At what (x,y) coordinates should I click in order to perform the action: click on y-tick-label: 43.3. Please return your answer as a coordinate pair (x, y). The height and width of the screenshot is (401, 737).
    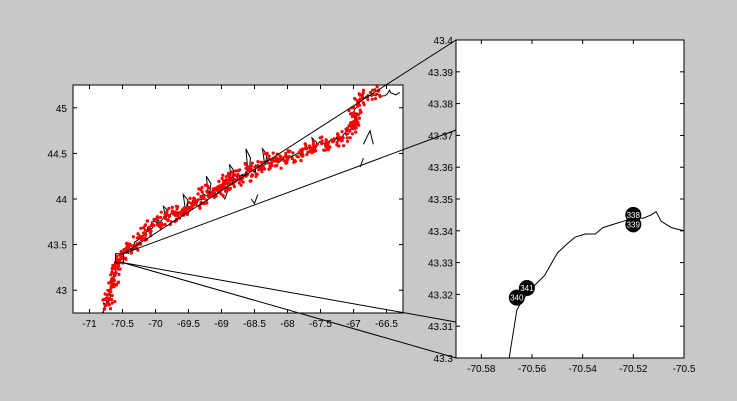
    Looking at the image, I should click on (444, 359).